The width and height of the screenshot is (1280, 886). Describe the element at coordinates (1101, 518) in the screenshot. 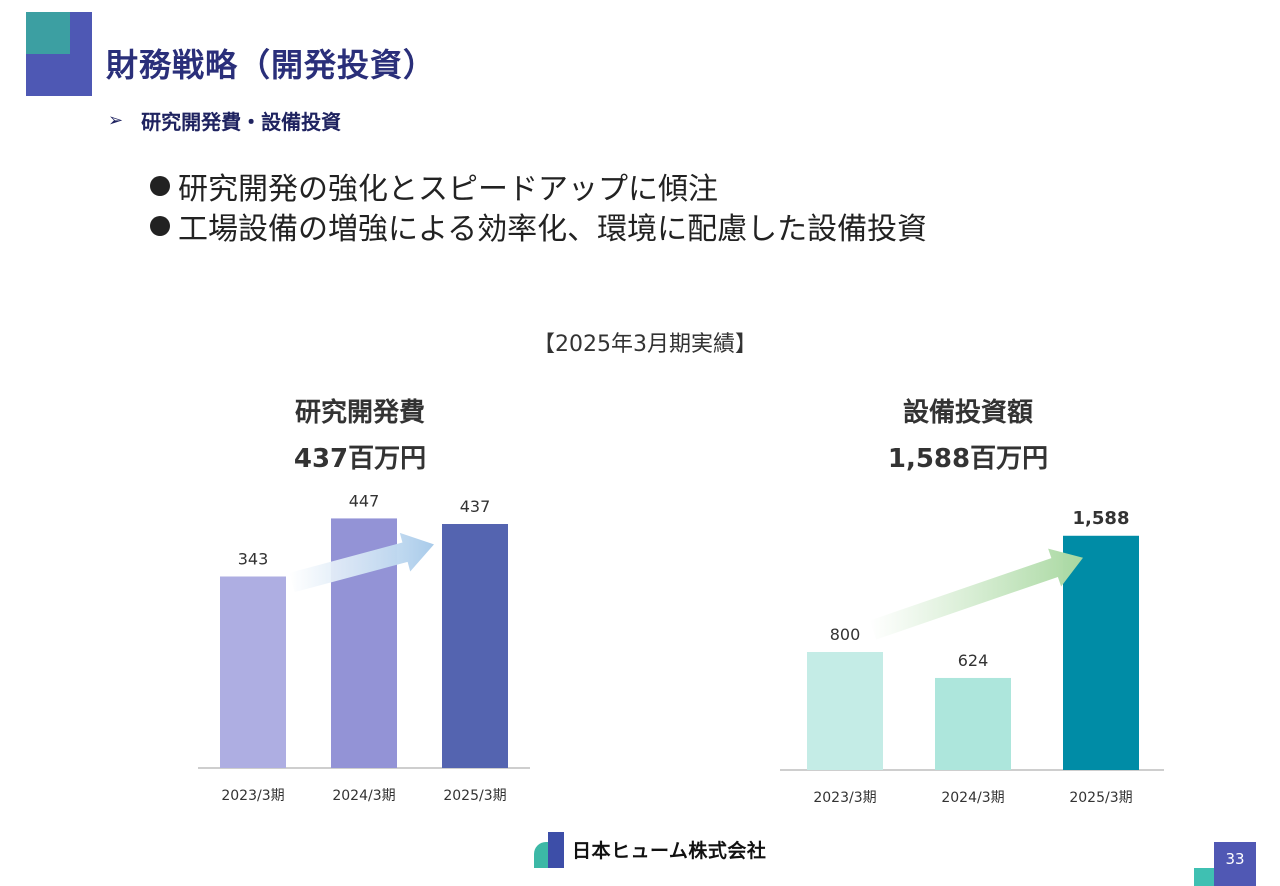

I see `data-label: 1,588` at that location.